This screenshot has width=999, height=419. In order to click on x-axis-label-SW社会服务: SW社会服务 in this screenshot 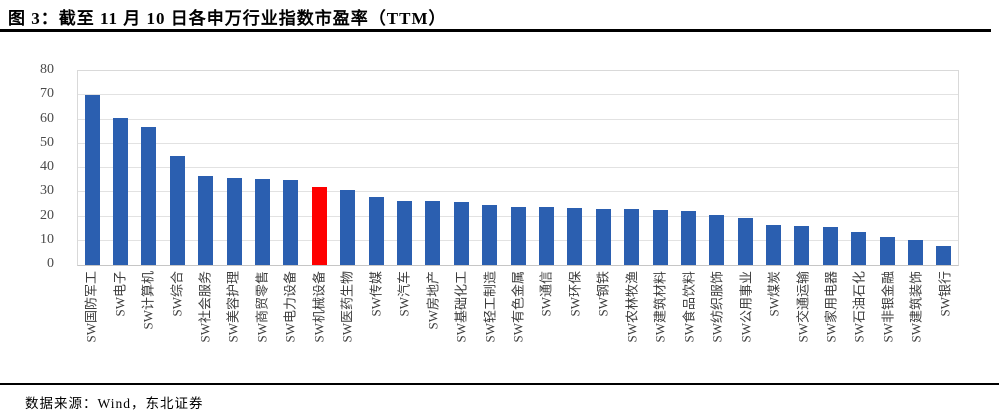, I will do `click(205, 307)`.